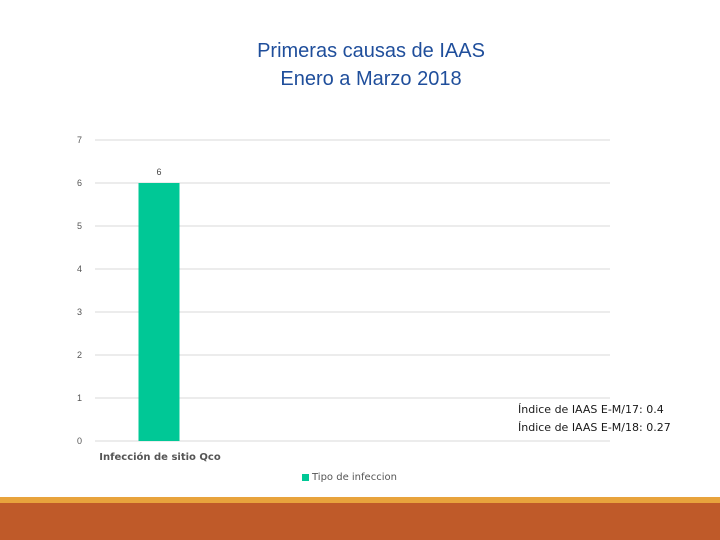 The height and width of the screenshot is (540, 720). What do you see at coordinates (305, 477) in the screenshot?
I see `legend-swatch` at bounding box center [305, 477].